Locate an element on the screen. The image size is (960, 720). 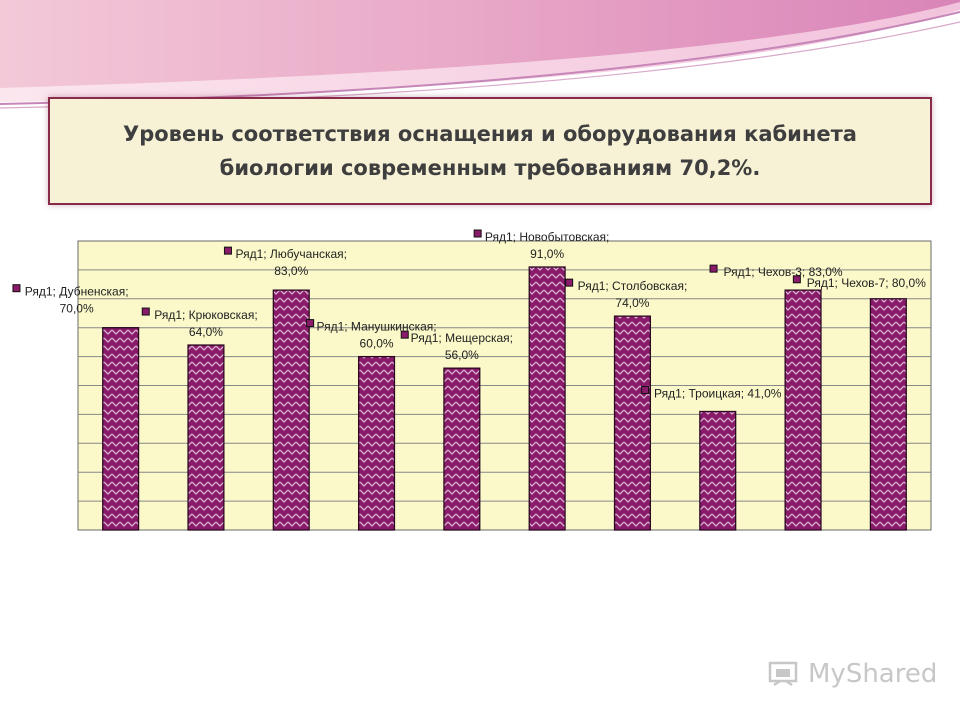
bar-столбовская is located at coordinates (632, 423).